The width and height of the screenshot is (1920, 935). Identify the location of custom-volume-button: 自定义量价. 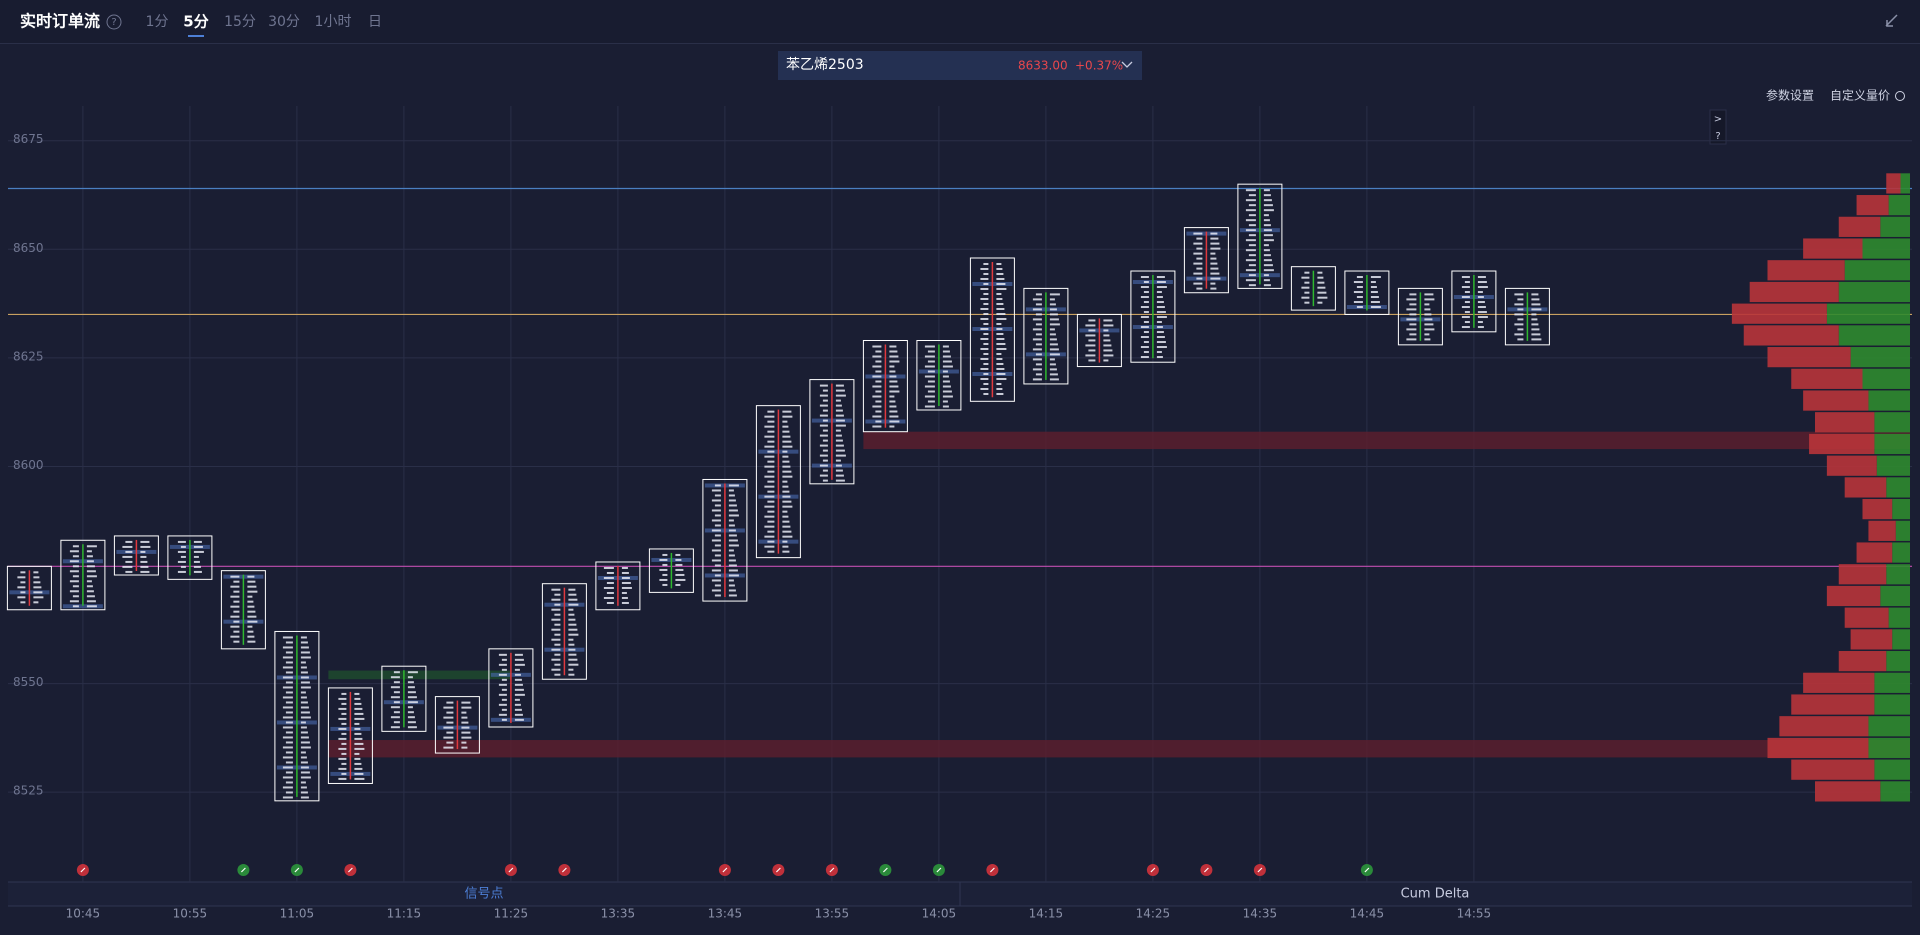
(1860, 95).